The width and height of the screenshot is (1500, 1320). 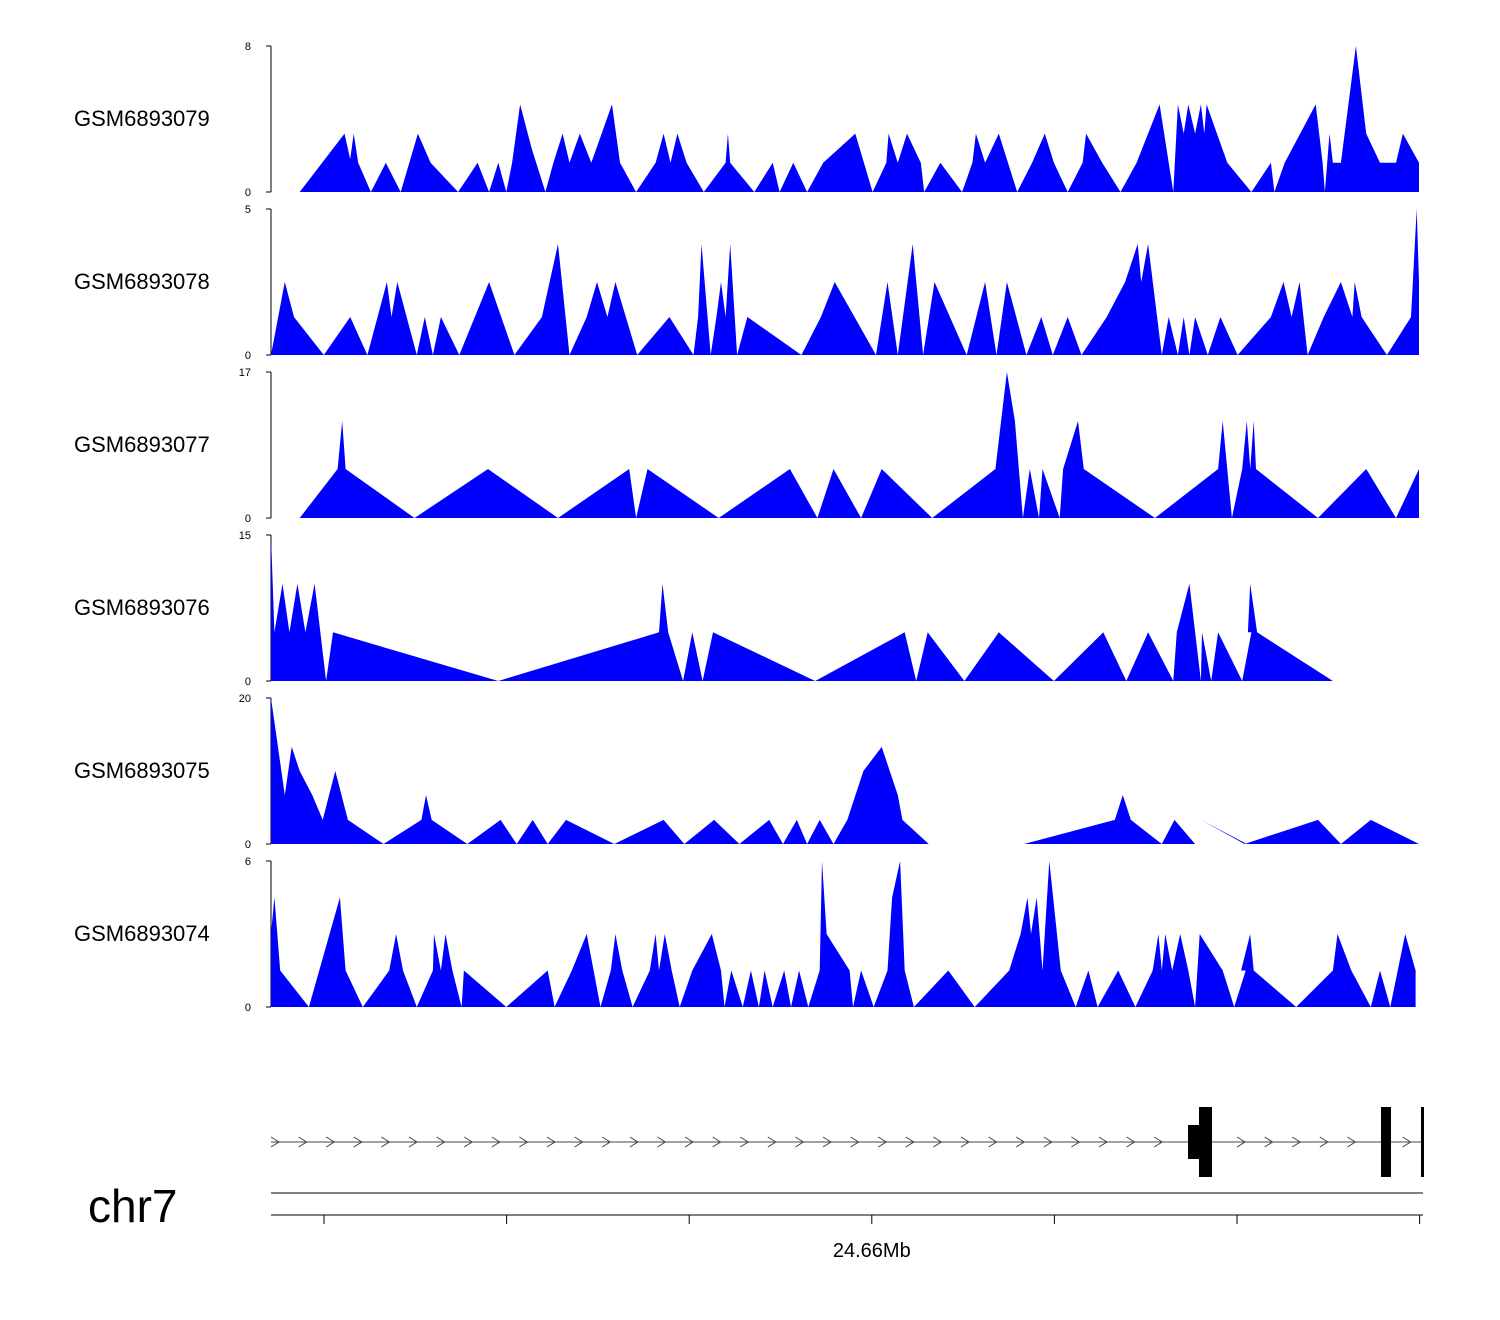 I want to click on y-tick-label-max: 15, so click(x=245, y=536).